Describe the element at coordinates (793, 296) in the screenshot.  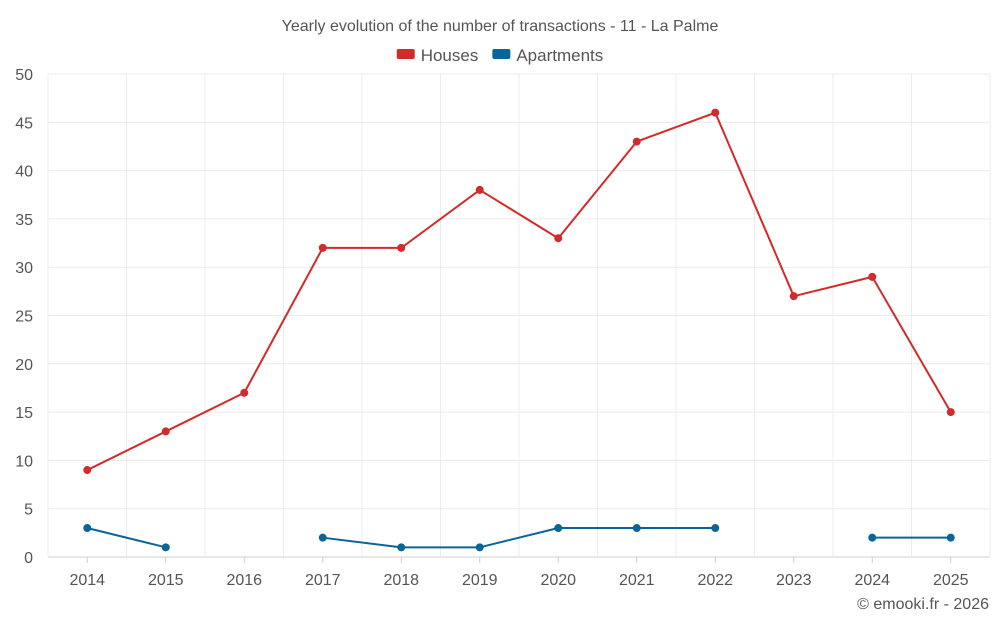
I see `houses-point-2023` at that location.